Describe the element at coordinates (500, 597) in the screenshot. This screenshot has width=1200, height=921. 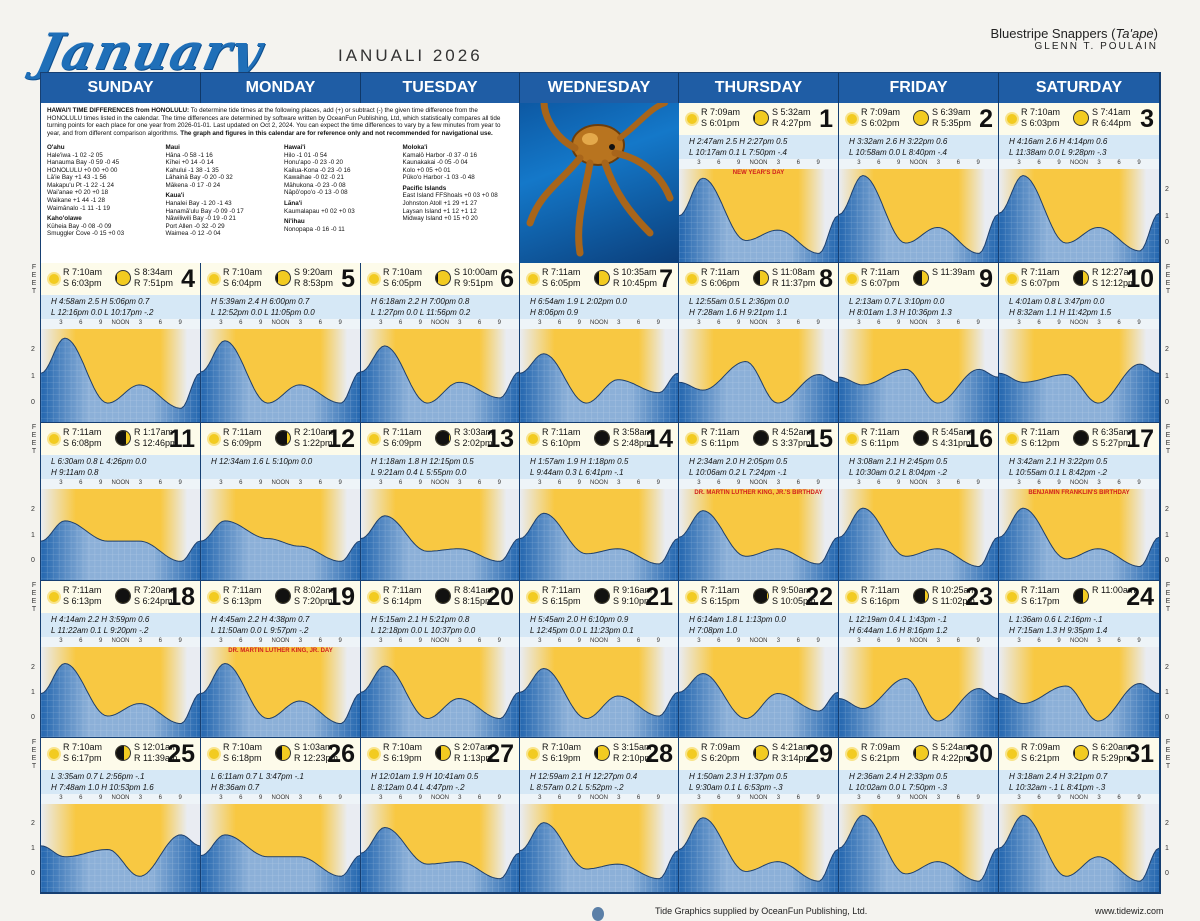
I see `day-number: 20` at that location.